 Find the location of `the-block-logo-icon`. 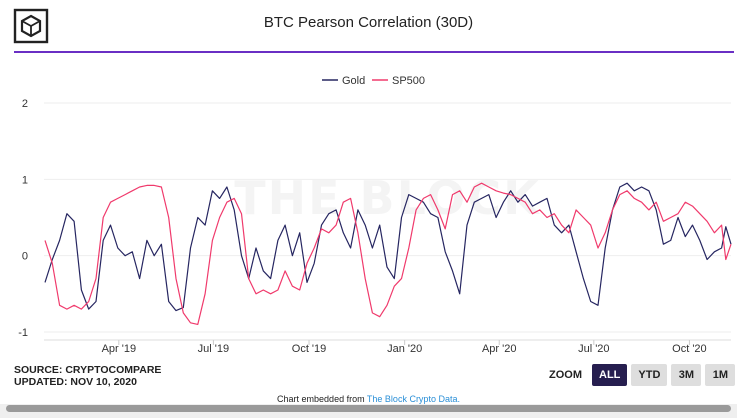

the-block-logo-icon is located at coordinates (31, 26).